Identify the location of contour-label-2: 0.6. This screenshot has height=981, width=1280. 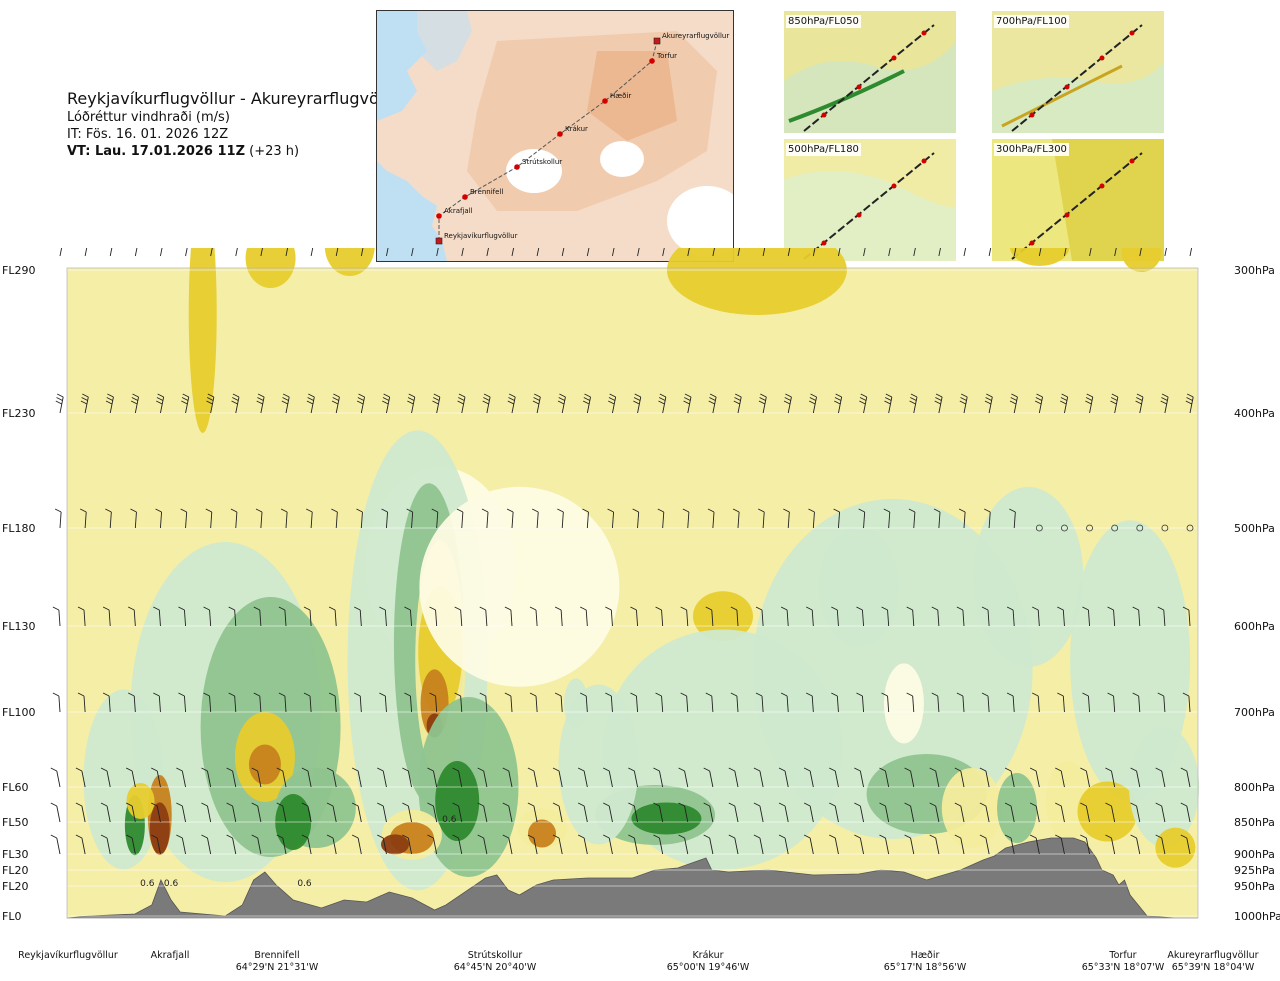
(449, 820).